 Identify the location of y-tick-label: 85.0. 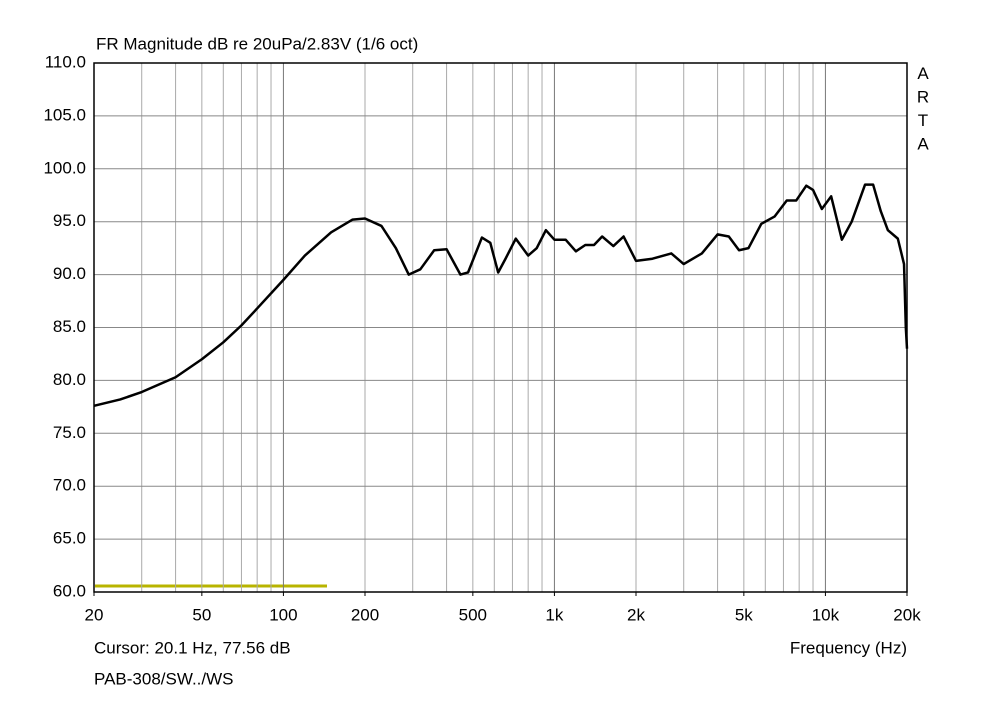
(69, 326).